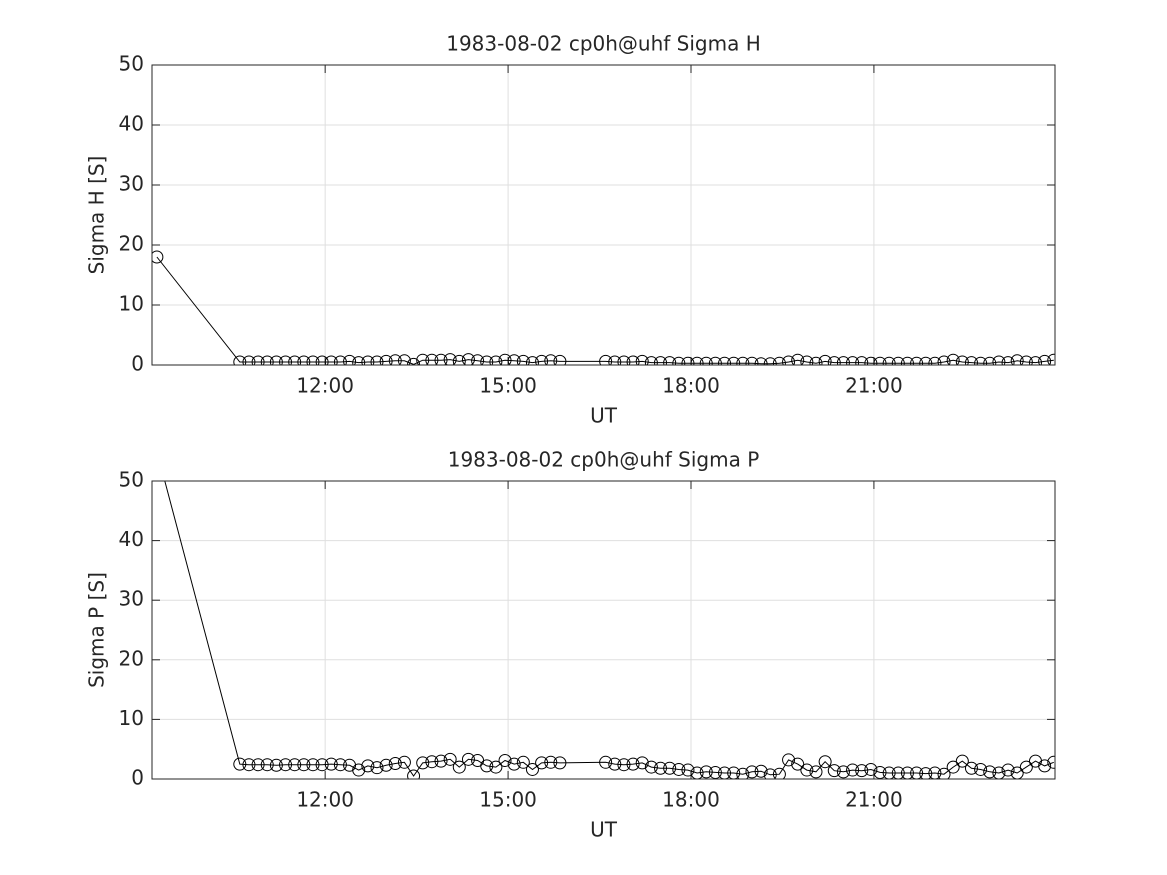 This screenshot has height=875, width=1167. I want to click on x-axis-label: UT, so click(604, 416).